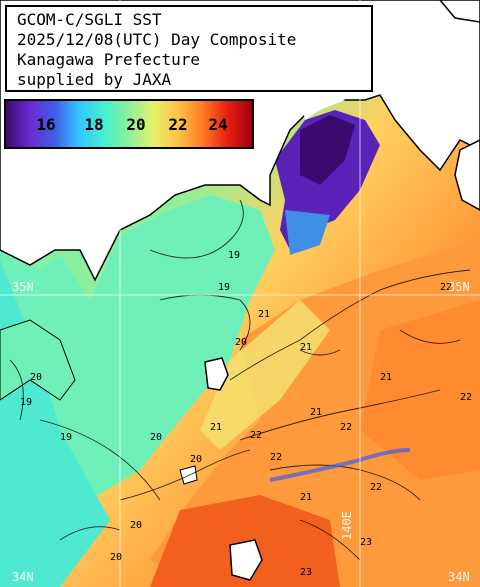 This screenshot has width=480, height=587. I want to click on east-warm-band, so click(420, 390).